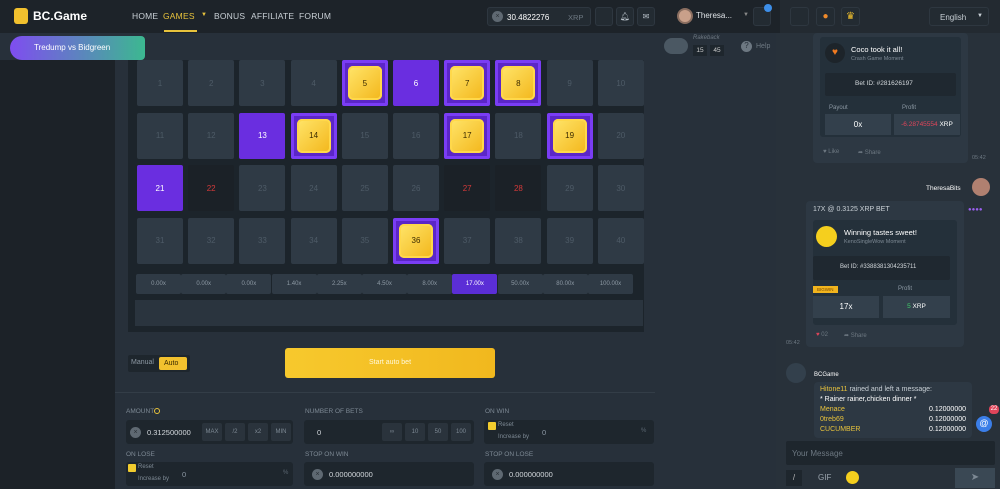 The height and width of the screenshot is (489, 1000). I want to click on keno-cell: 39, so click(569, 240).